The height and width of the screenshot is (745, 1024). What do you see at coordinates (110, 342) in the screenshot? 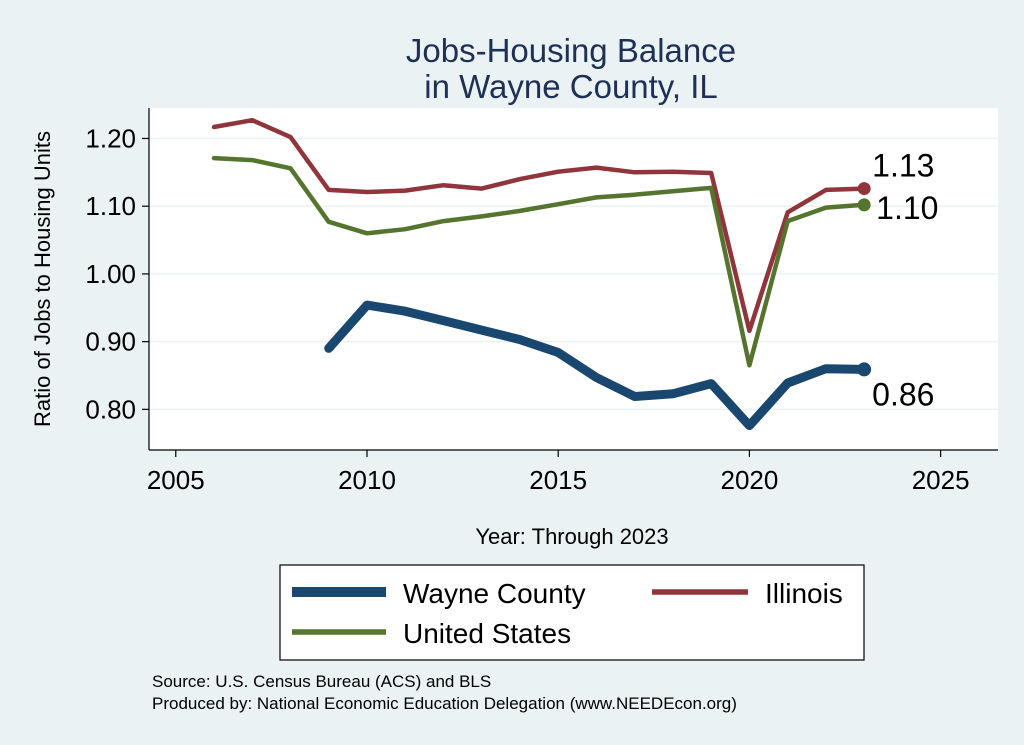
I see `y-tick-label-1: 0.90` at bounding box center [110, 342].